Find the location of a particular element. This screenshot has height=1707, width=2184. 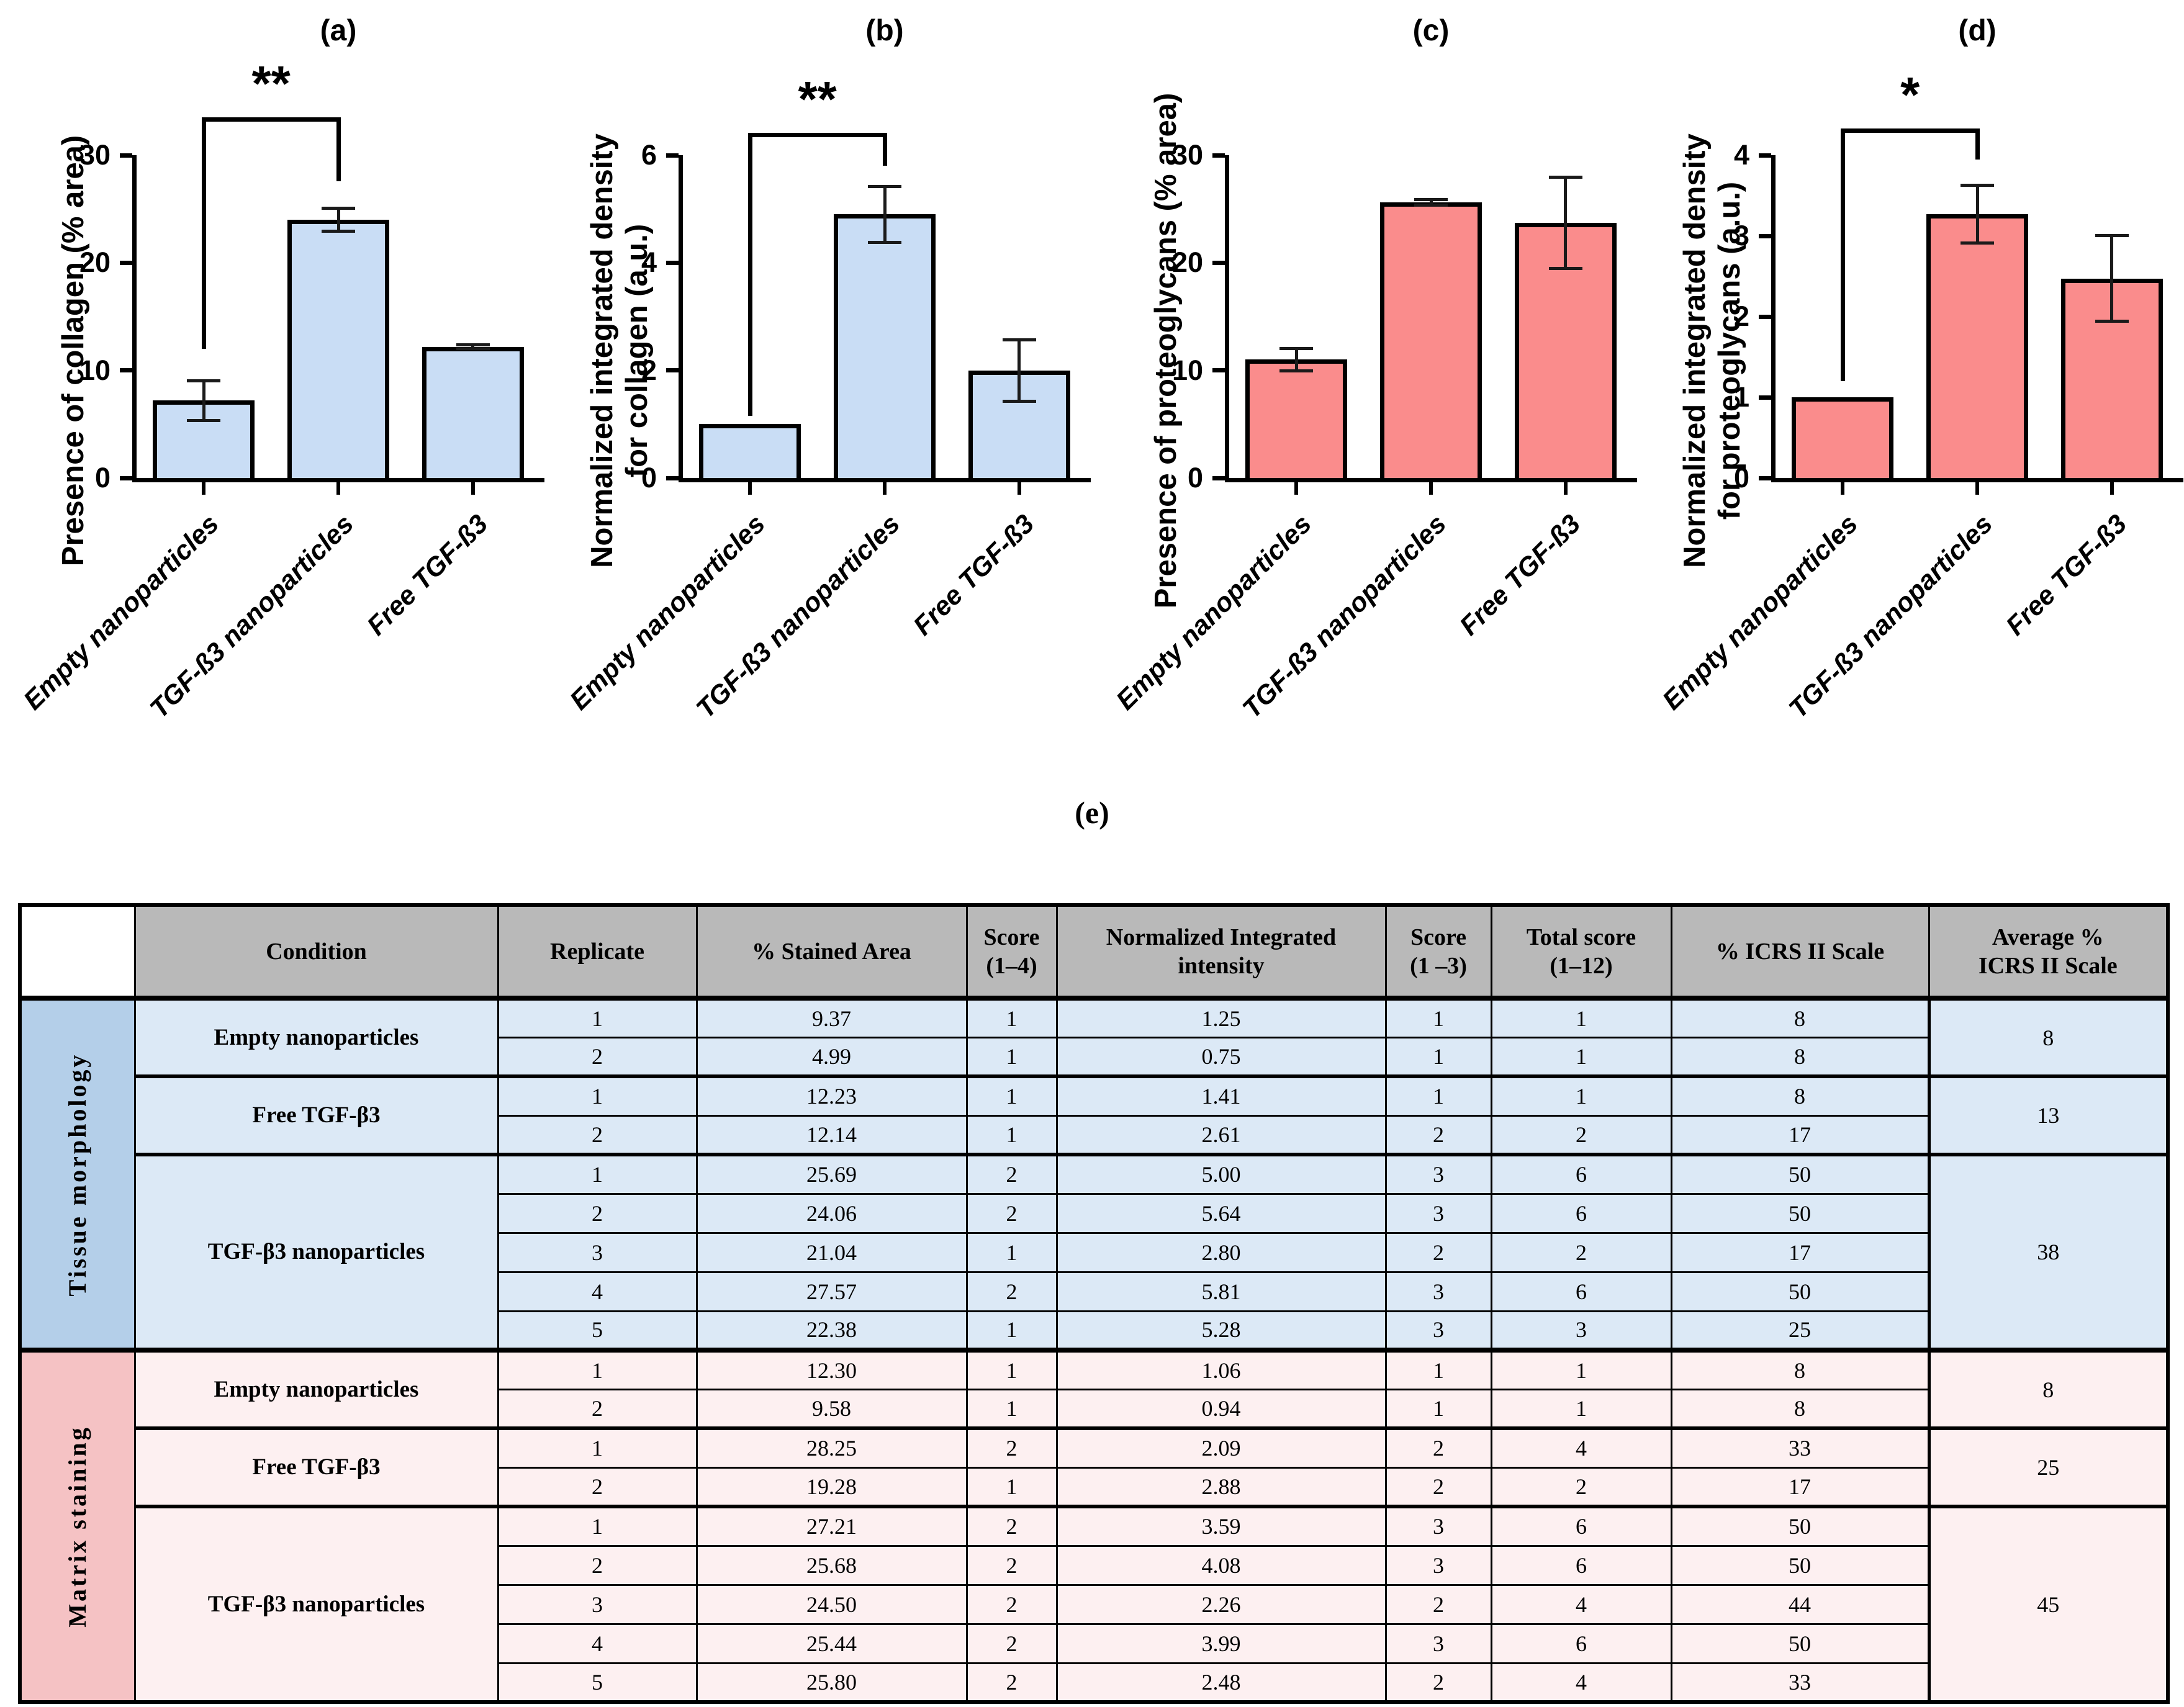

table-cell: 25.68 is located at coordinates (831, 1565).